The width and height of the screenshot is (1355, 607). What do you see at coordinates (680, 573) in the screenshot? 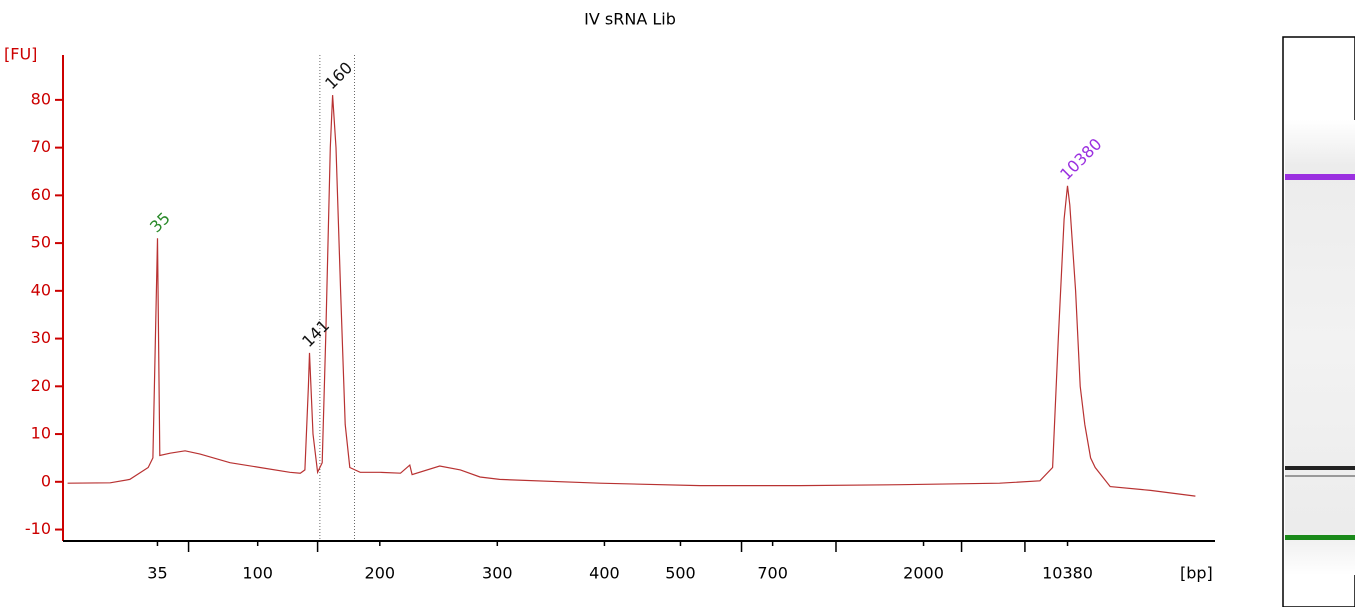
I see `x-tick-label: 500` at bounding box center [680, 573].